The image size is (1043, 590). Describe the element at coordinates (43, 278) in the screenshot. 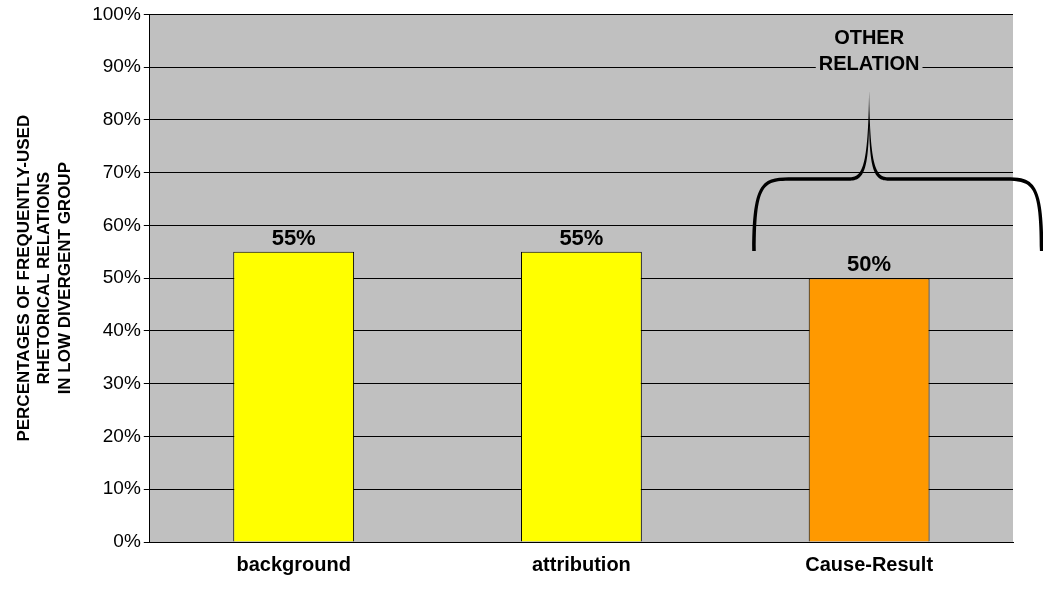

I see `y-axis-title: PERCENTAGES OF FREQUENTLY-USED RHETORICAL RELATIONS IN LOW DIVERGENT GROUP` at that location.